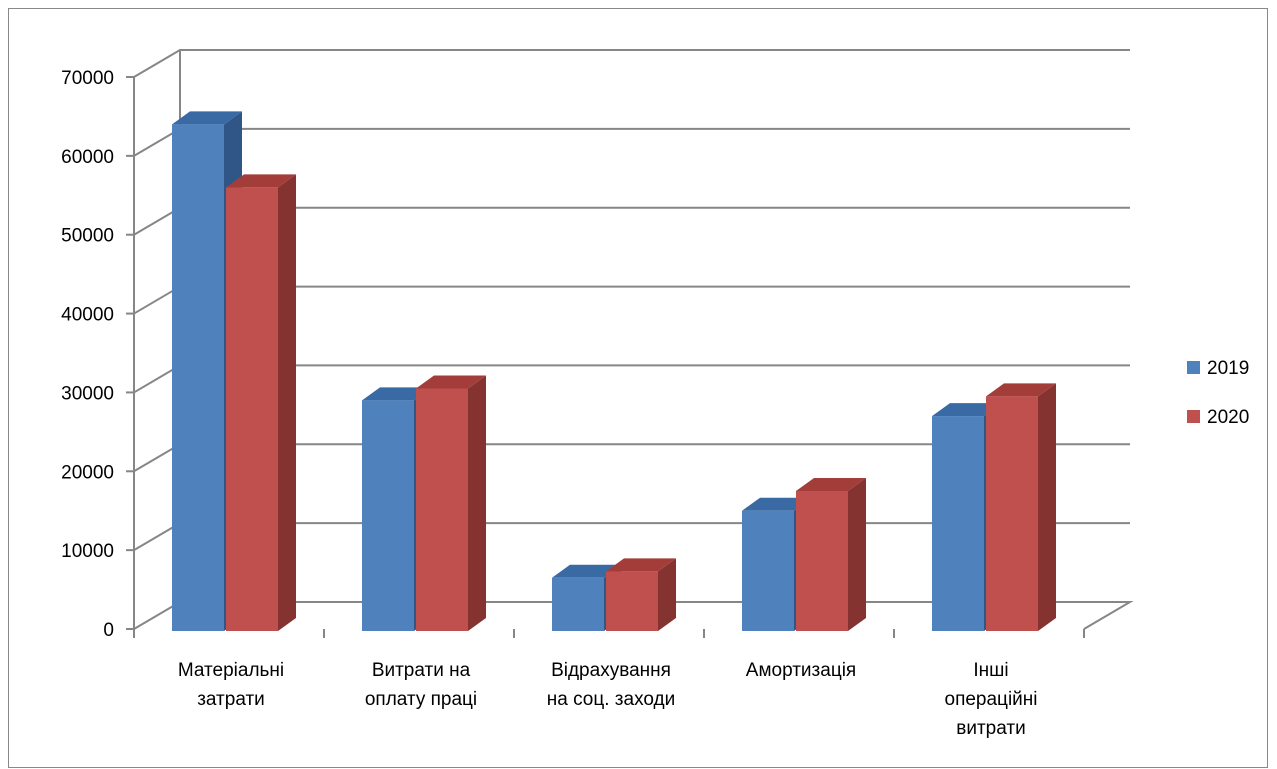 Image resolution: width=1277 pixels, height=769 pixels. What do you see at coordinates (1193, 416) in the screenshot?
I see `legend-swatch-2020` at bounding box center [1193, 416].